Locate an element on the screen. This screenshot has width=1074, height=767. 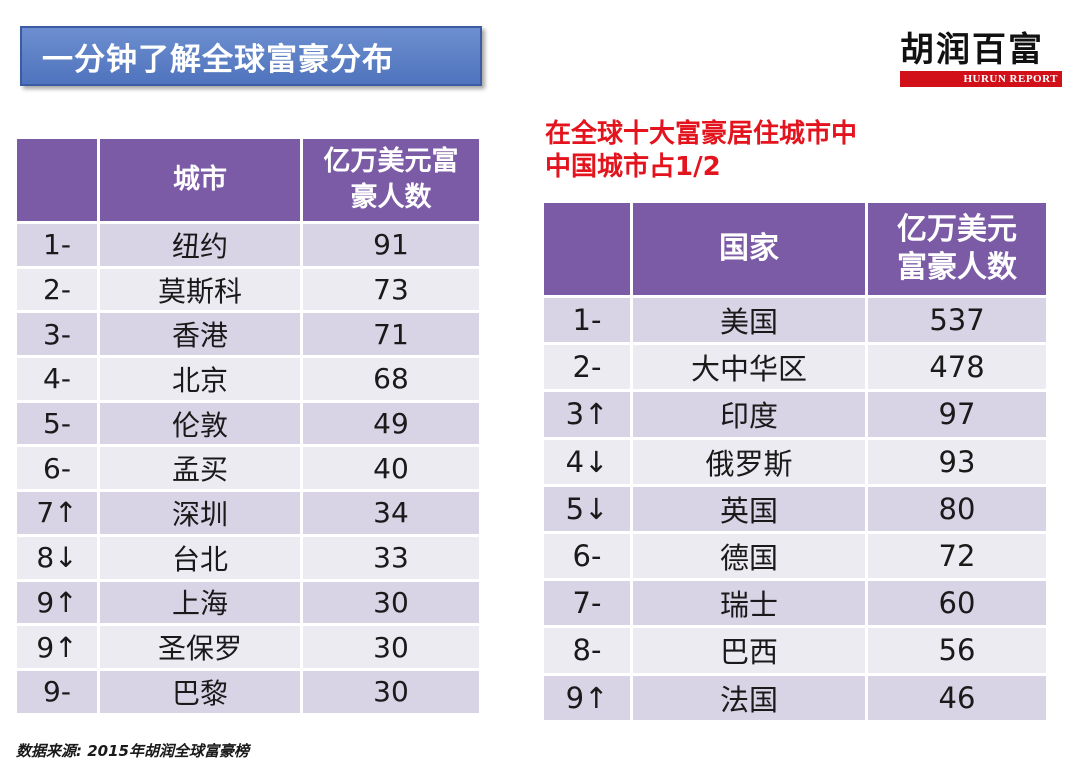
subtitle-line-2: 中国城市占1/2 is located at coordinates (633, 167).